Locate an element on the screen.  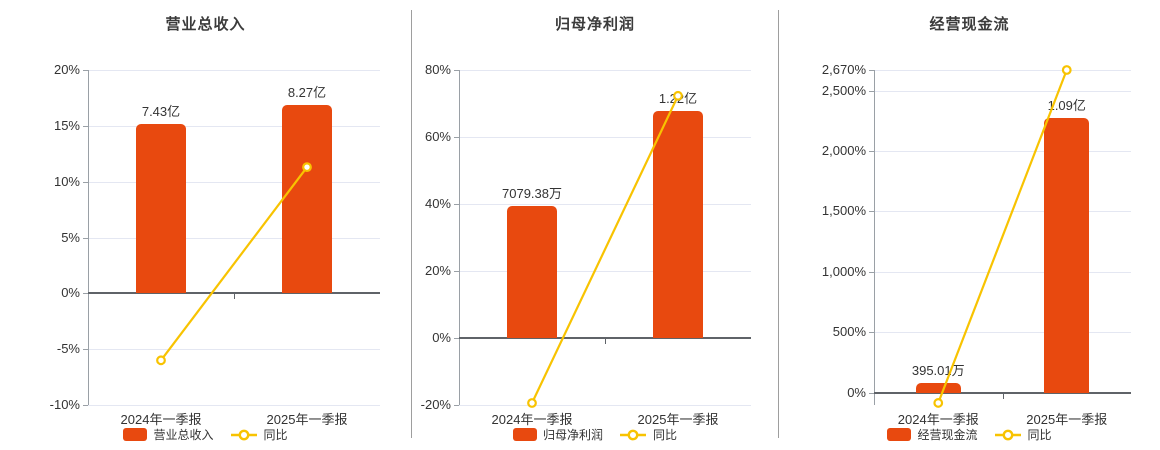
y-tick-label: -10% is located at coordinates (64, 404).